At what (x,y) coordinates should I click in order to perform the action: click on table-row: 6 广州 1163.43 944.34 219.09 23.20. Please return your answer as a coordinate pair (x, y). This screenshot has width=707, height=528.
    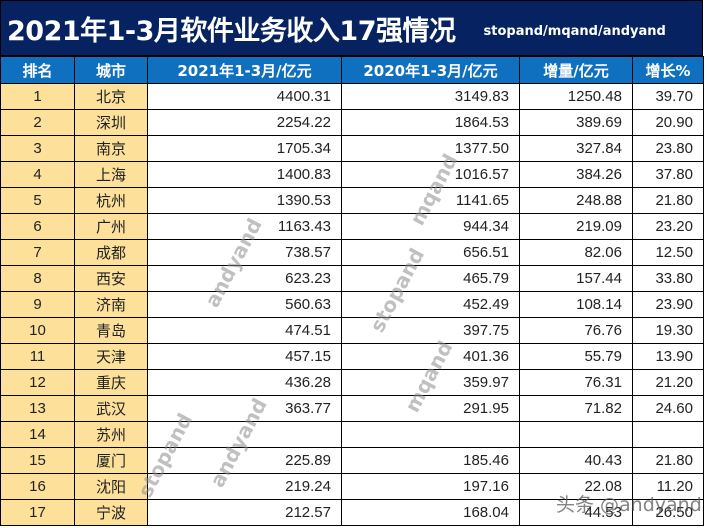
    Looking at the image, I should click on (352, 226).